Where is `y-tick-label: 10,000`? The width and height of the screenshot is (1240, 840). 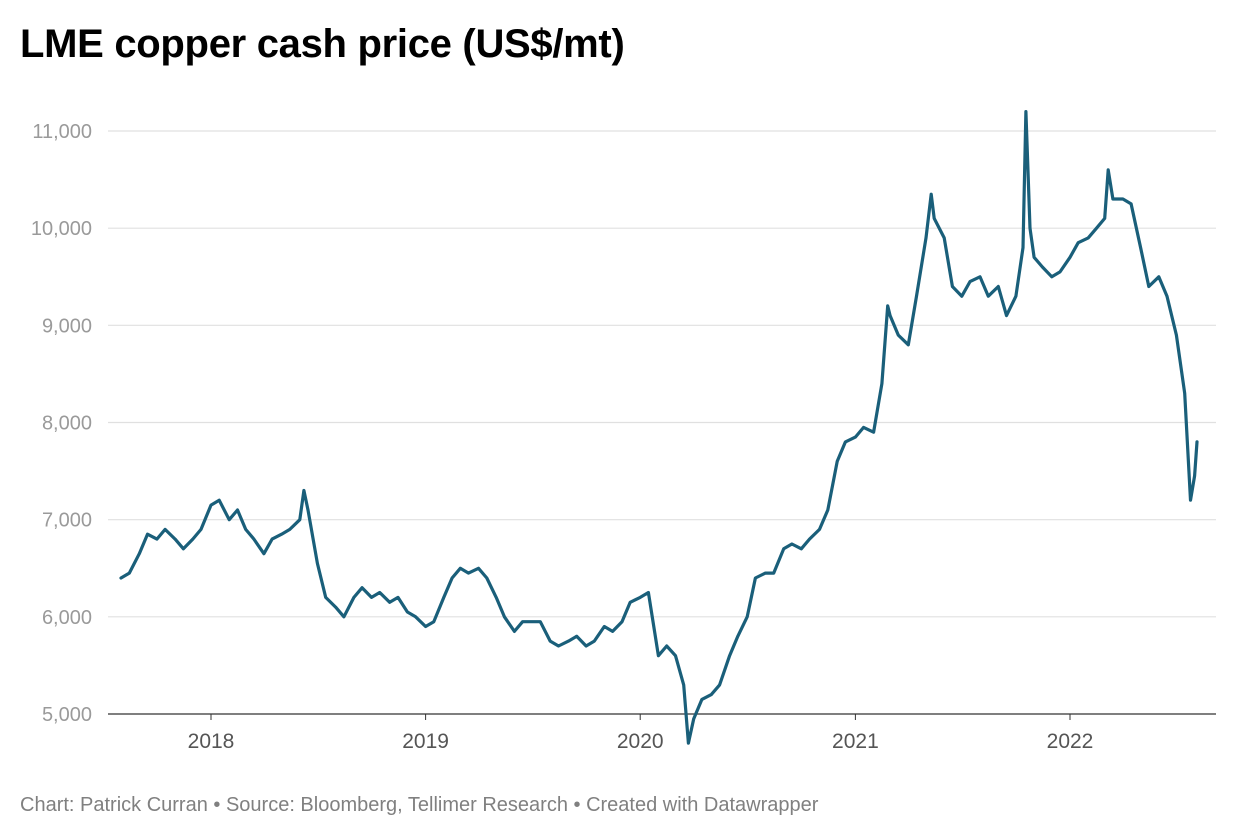 y-tick-label: 10,000 is located at coordinates (61, 229).